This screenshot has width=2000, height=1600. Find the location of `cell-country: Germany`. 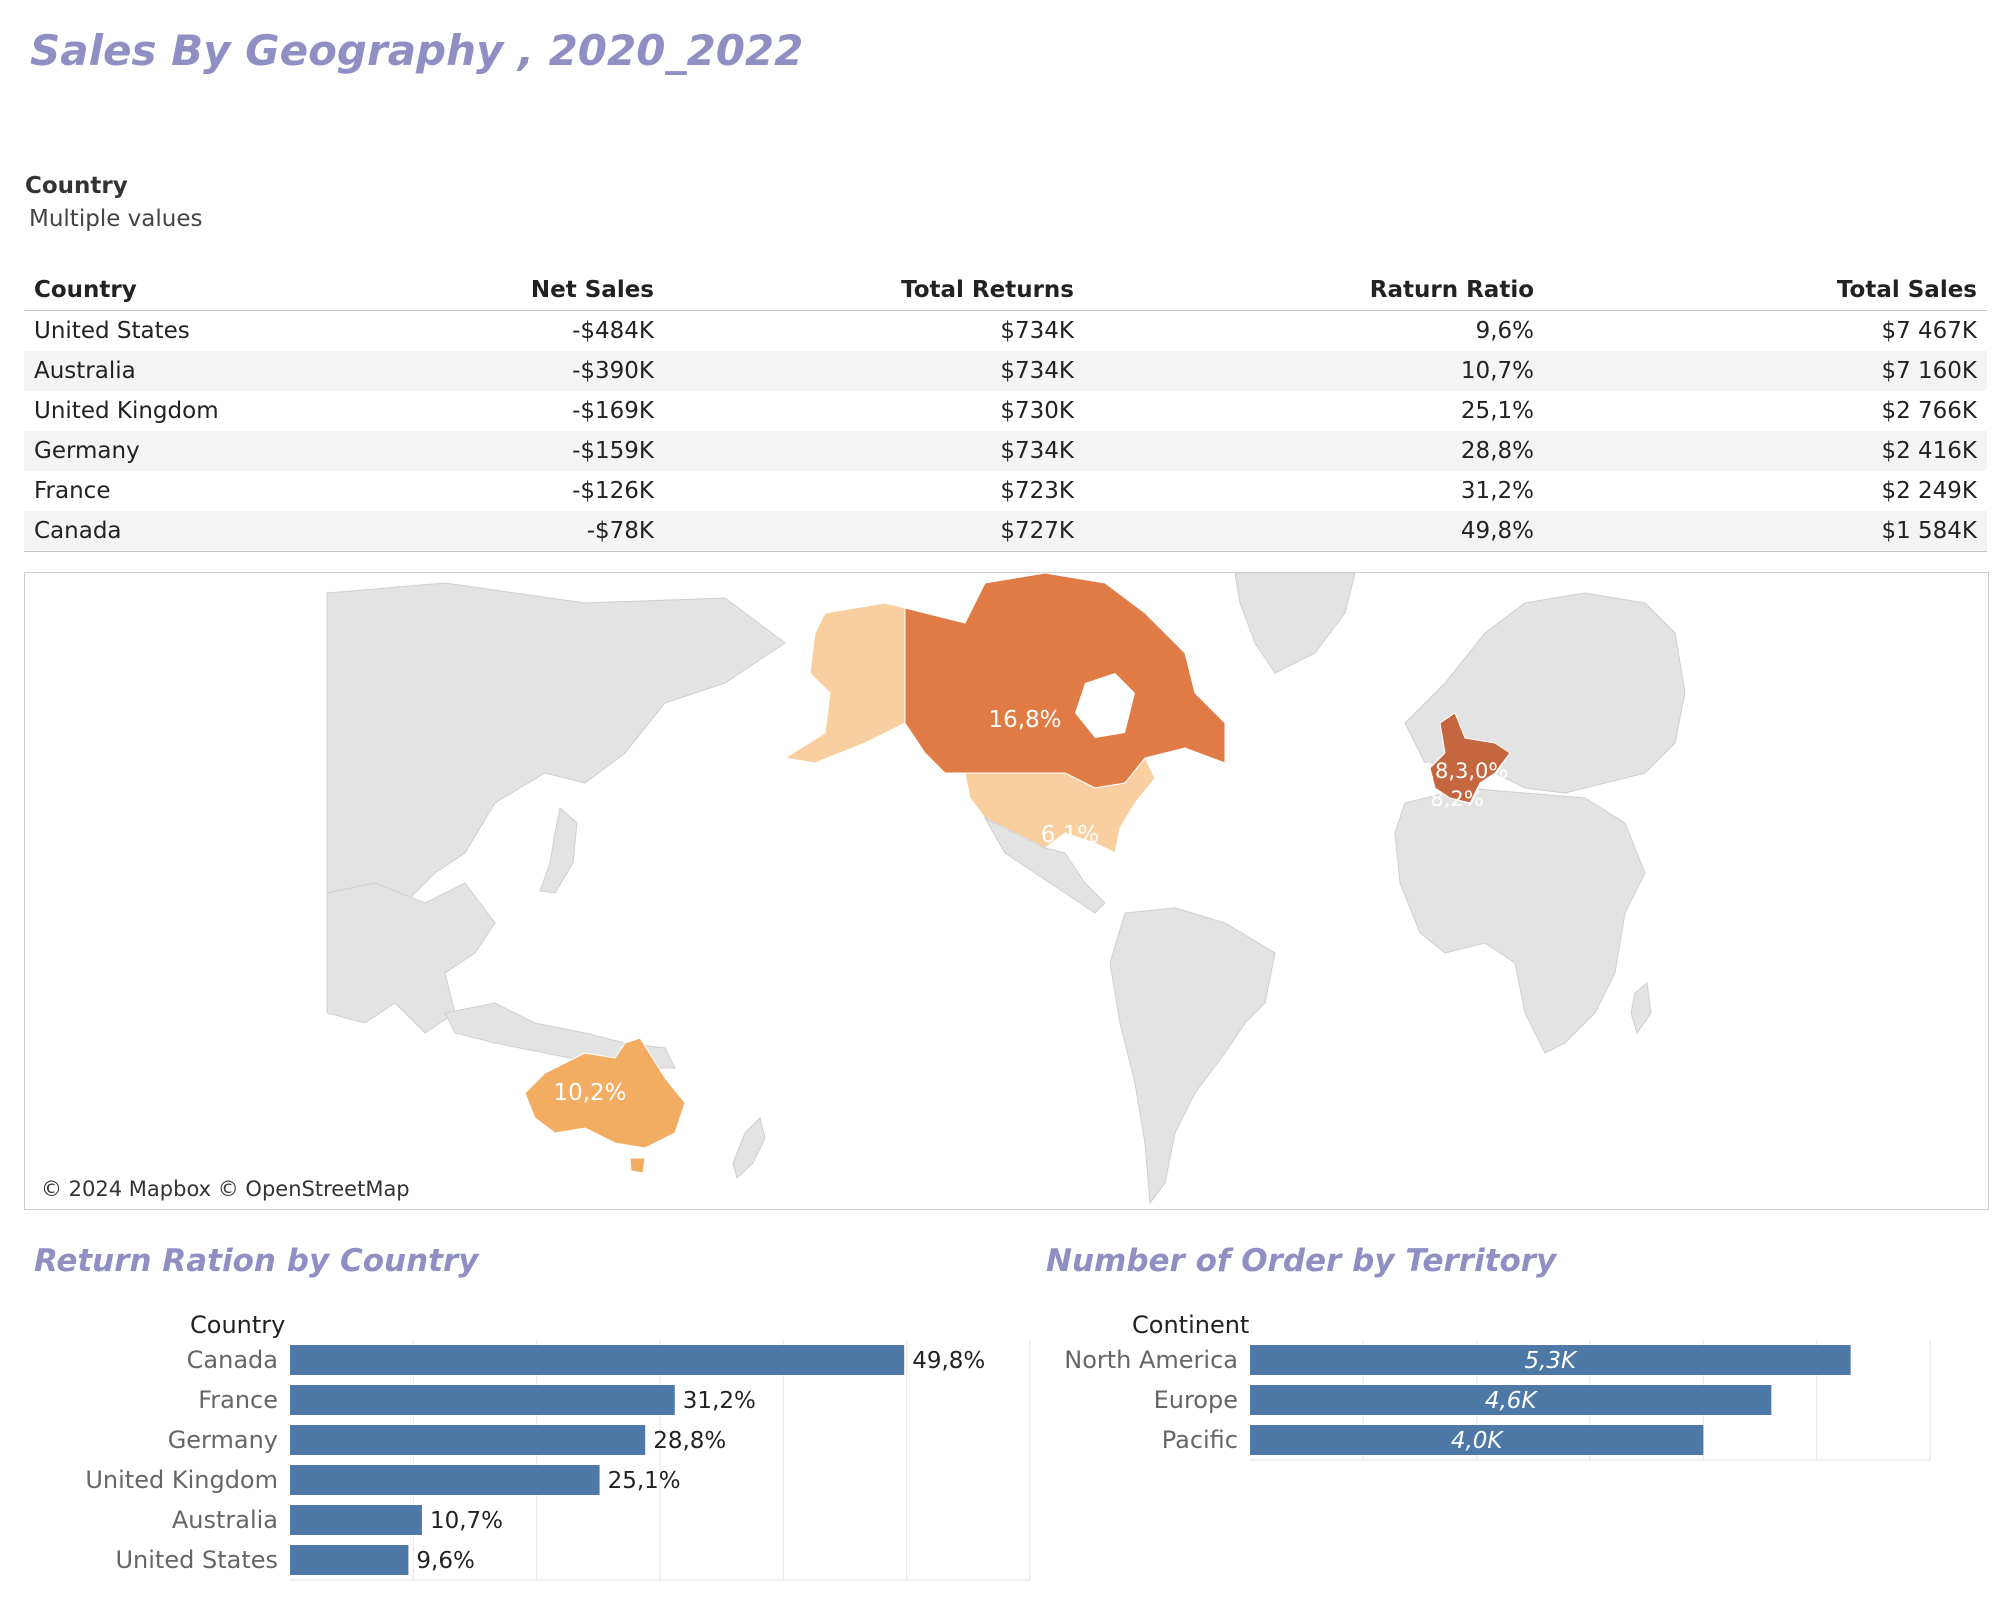

cell-country: Germany is located at coordinates (184, 451).